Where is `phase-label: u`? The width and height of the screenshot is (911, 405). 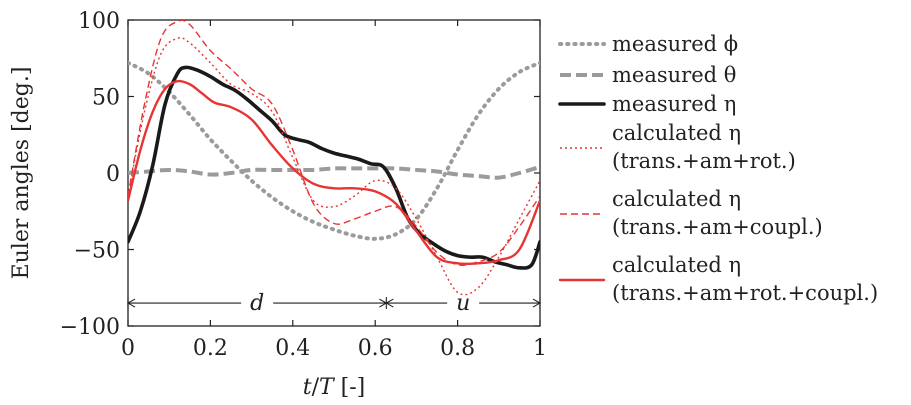
phase-label: u is located at coordinates (463, 303).